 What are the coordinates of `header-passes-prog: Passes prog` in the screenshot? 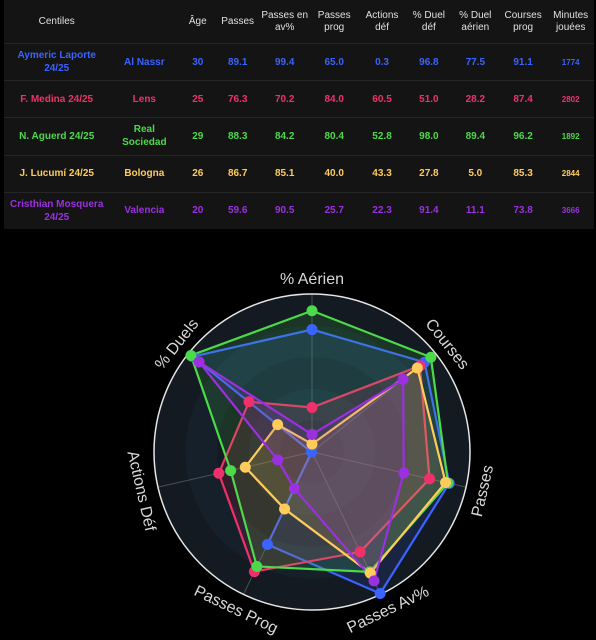 It's located at (334, 21).